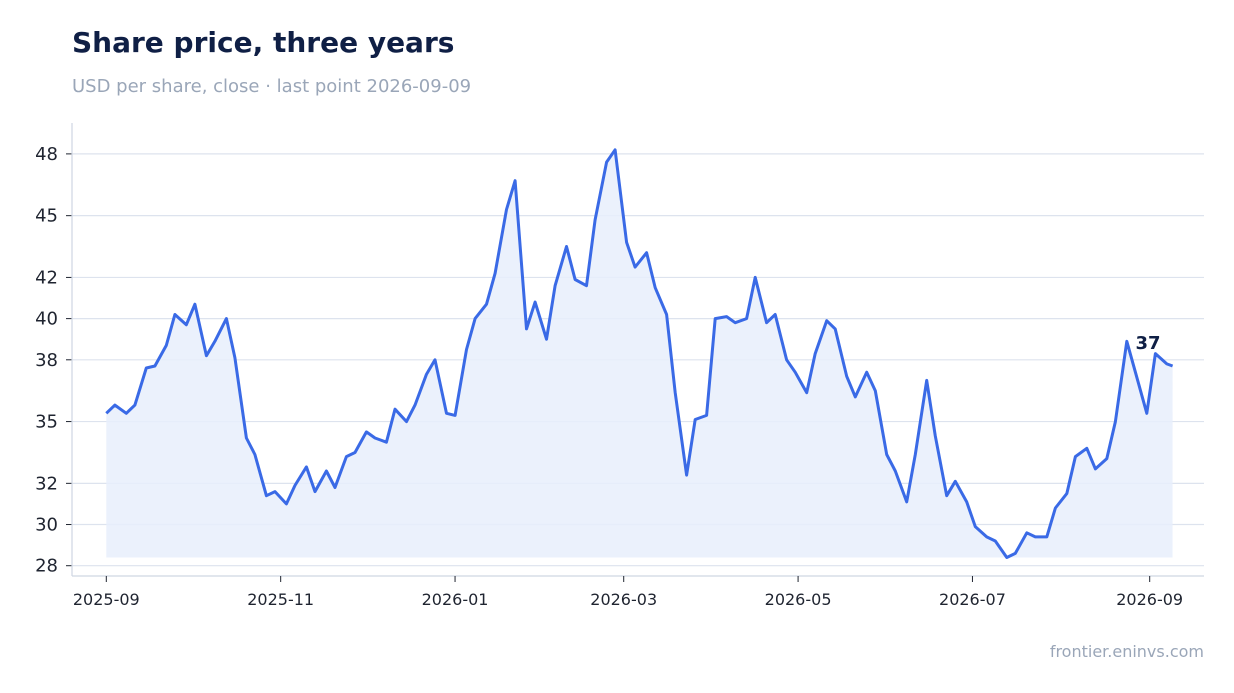 The height and width of the screenshot is (693, 1234). I want to click on x-tick-label: 2026-09, so click(1149, 599).